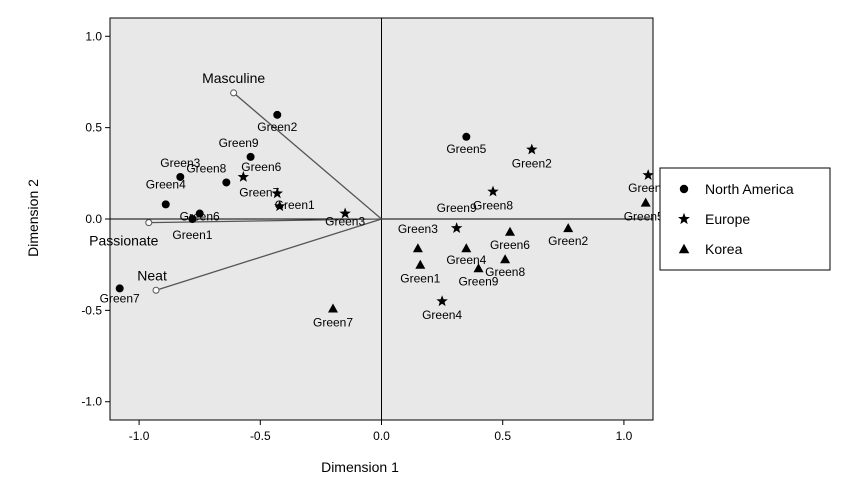 This screenshot has height=489, width=856. I want to click on y-tick-label: -1.0, so click(91, 402).